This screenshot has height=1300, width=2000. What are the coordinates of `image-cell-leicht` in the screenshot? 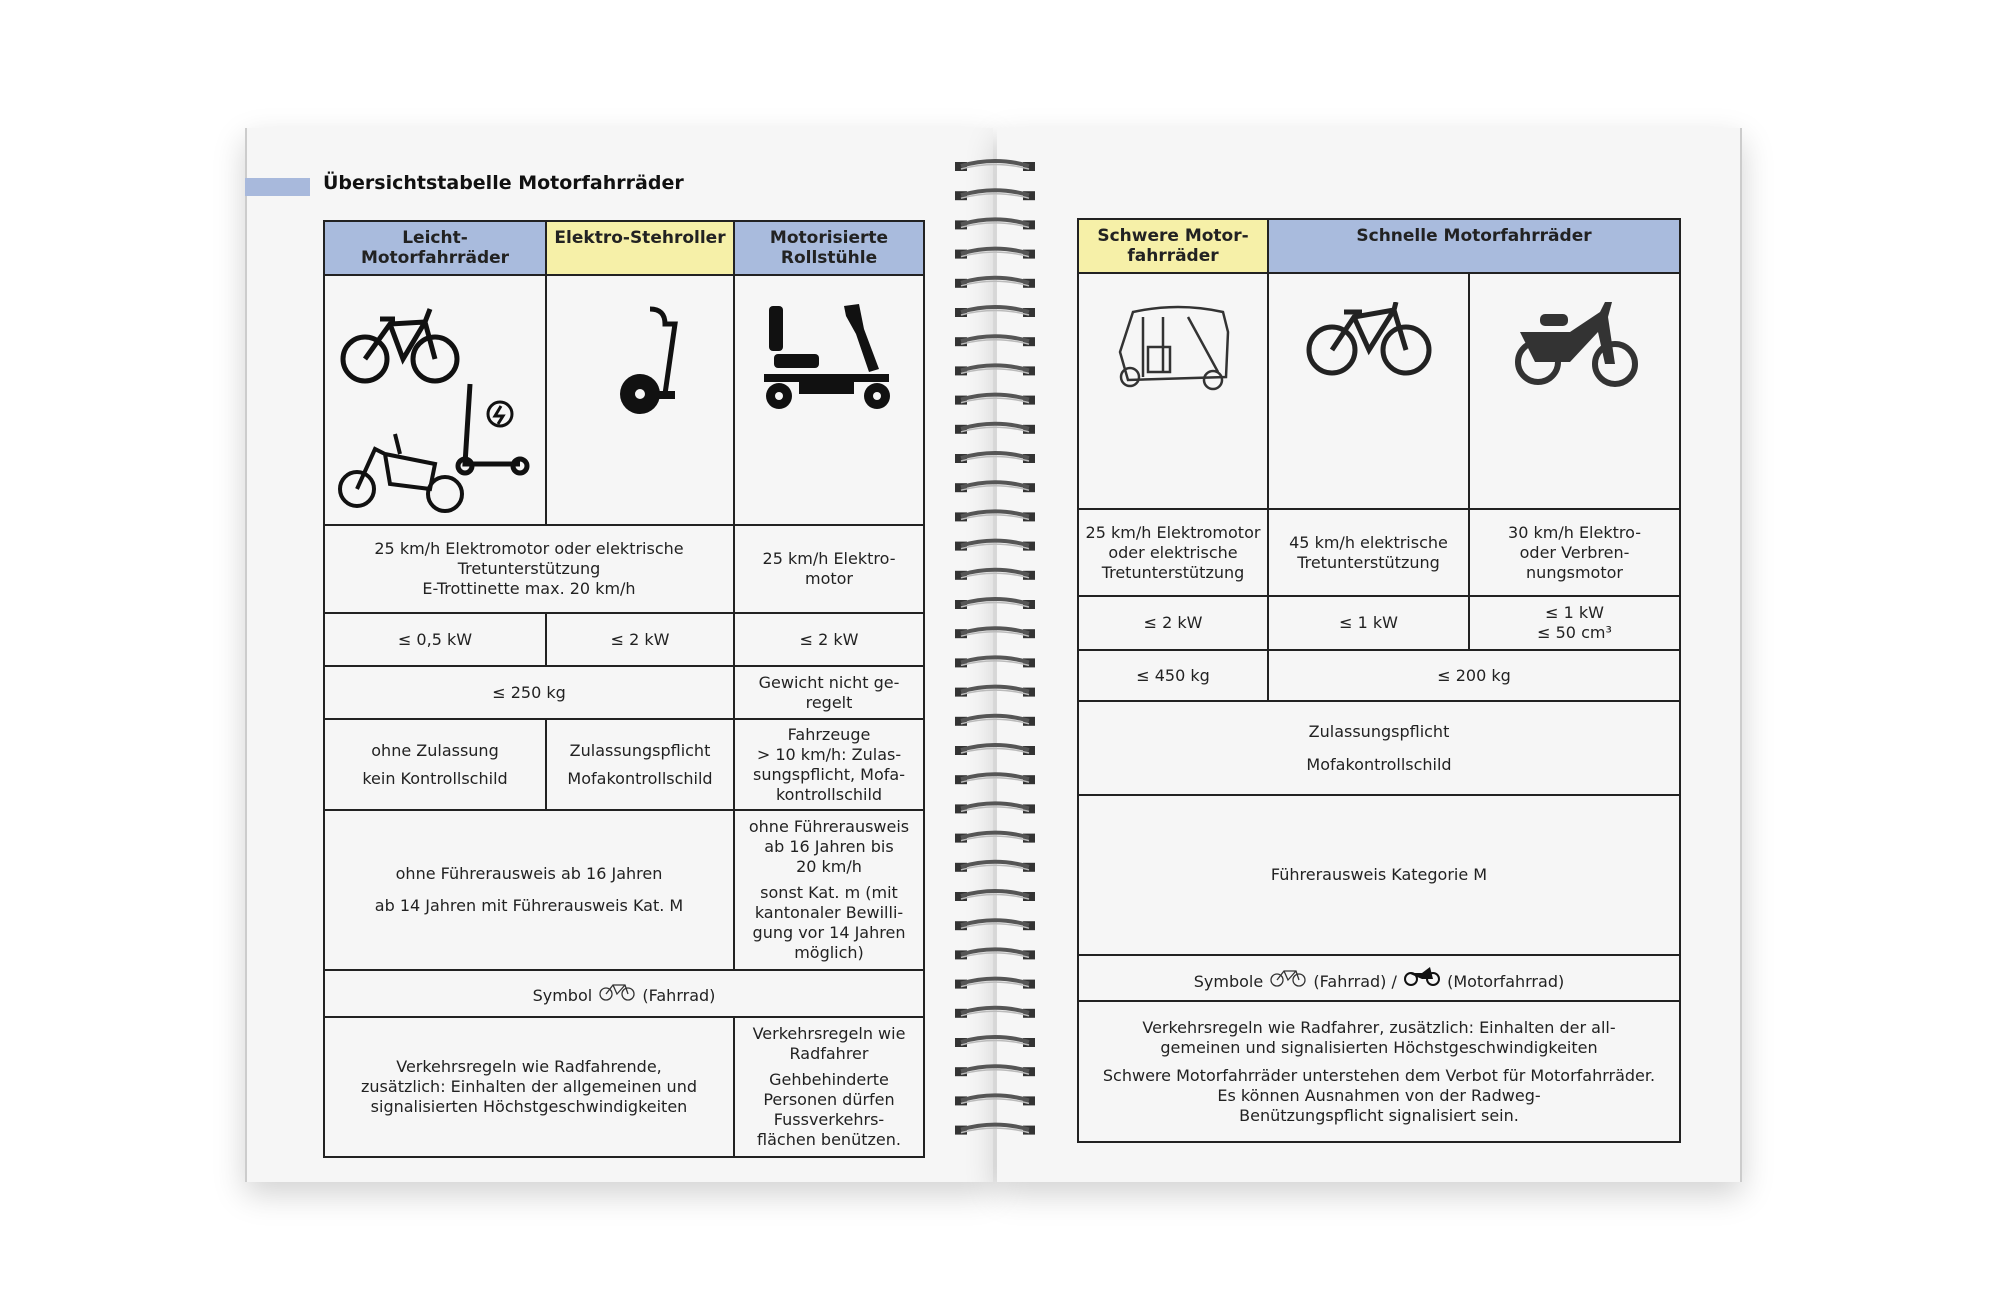 It's located at (435, 400).